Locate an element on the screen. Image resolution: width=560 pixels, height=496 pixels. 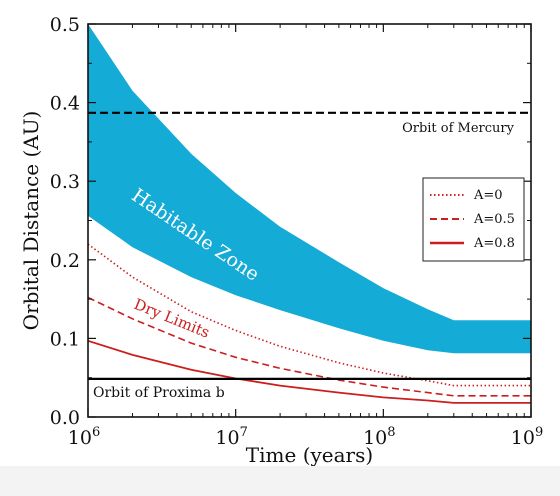
y-tick-label: 0.3 is located at coordinates (65, 182).